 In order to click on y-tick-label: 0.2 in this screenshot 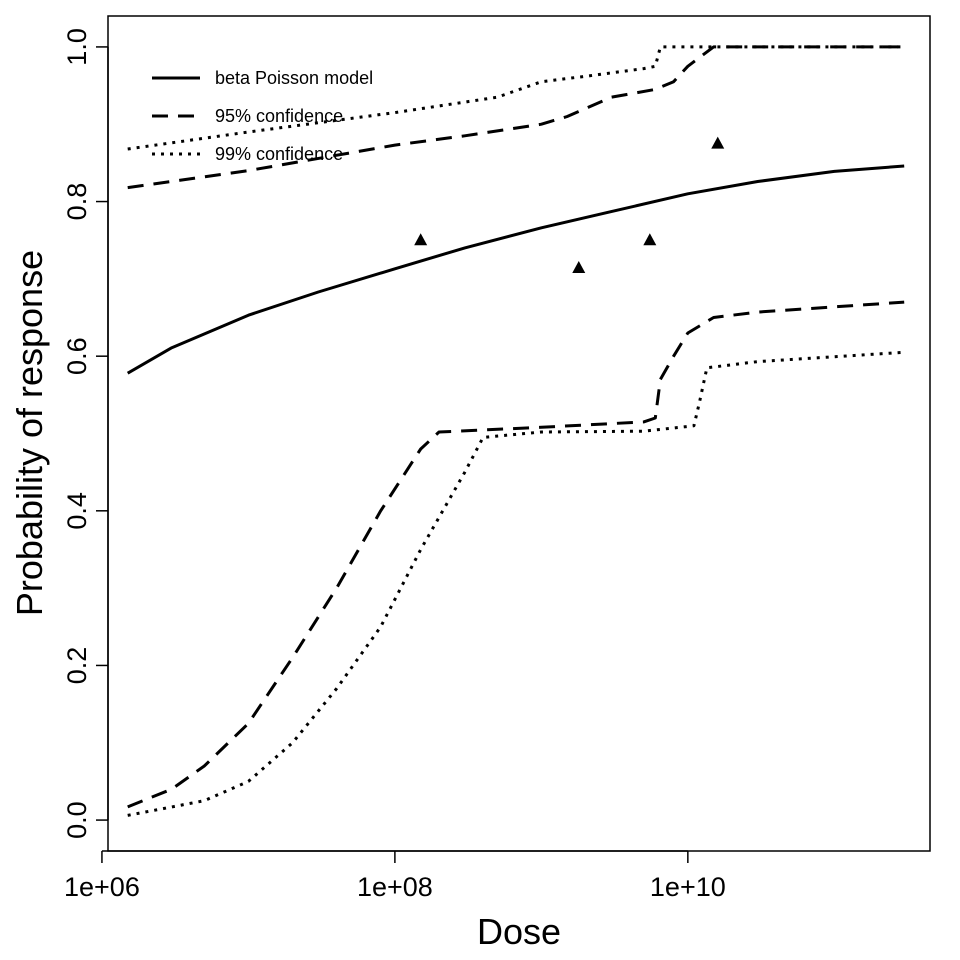, I will do `click(77, 666)`.